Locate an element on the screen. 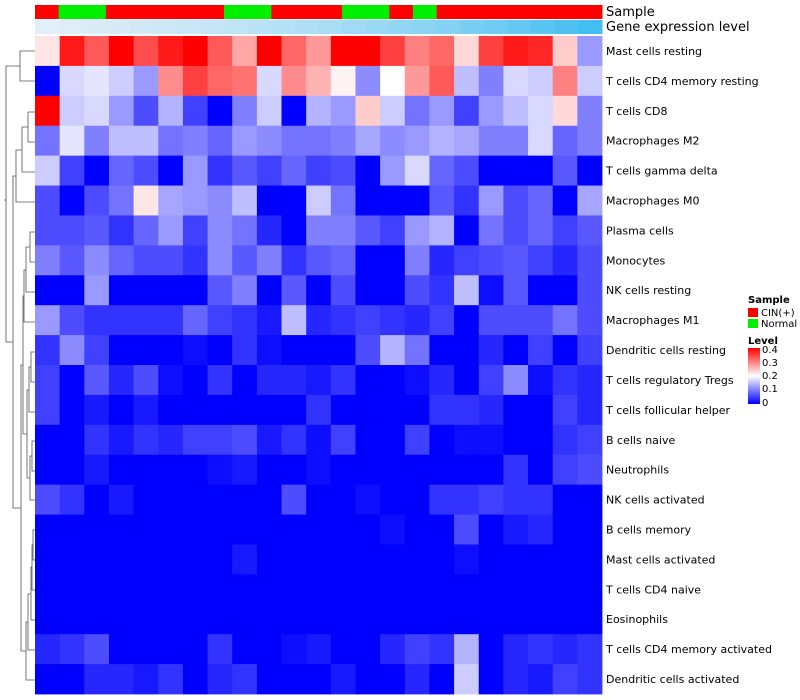 This screenshot has height=700, width=800. heatmap-cell-r4-c21 is located at coordinates (541, 141).